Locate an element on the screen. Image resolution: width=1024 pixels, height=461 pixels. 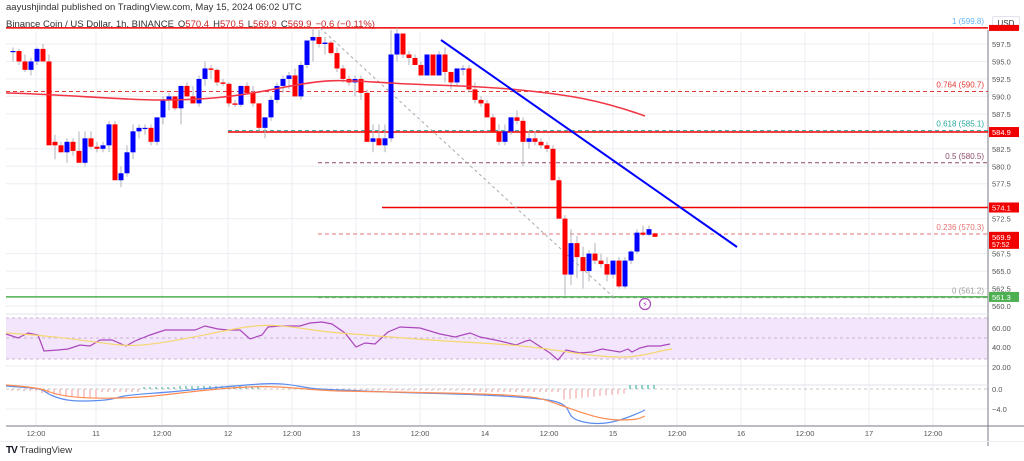
trendline-bearish is located at coordinates (589, 143).